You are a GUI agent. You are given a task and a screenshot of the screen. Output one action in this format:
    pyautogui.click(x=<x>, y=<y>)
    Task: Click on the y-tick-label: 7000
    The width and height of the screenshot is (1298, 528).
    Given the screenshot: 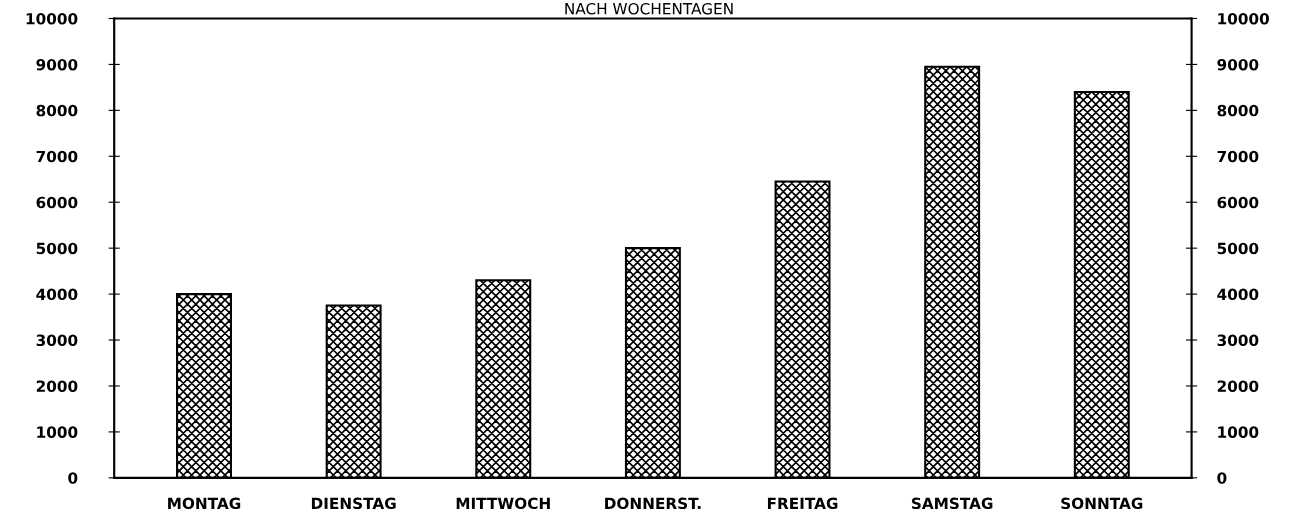 What is the action you would take?
    pyautogui.click(x=57, y=156)
    